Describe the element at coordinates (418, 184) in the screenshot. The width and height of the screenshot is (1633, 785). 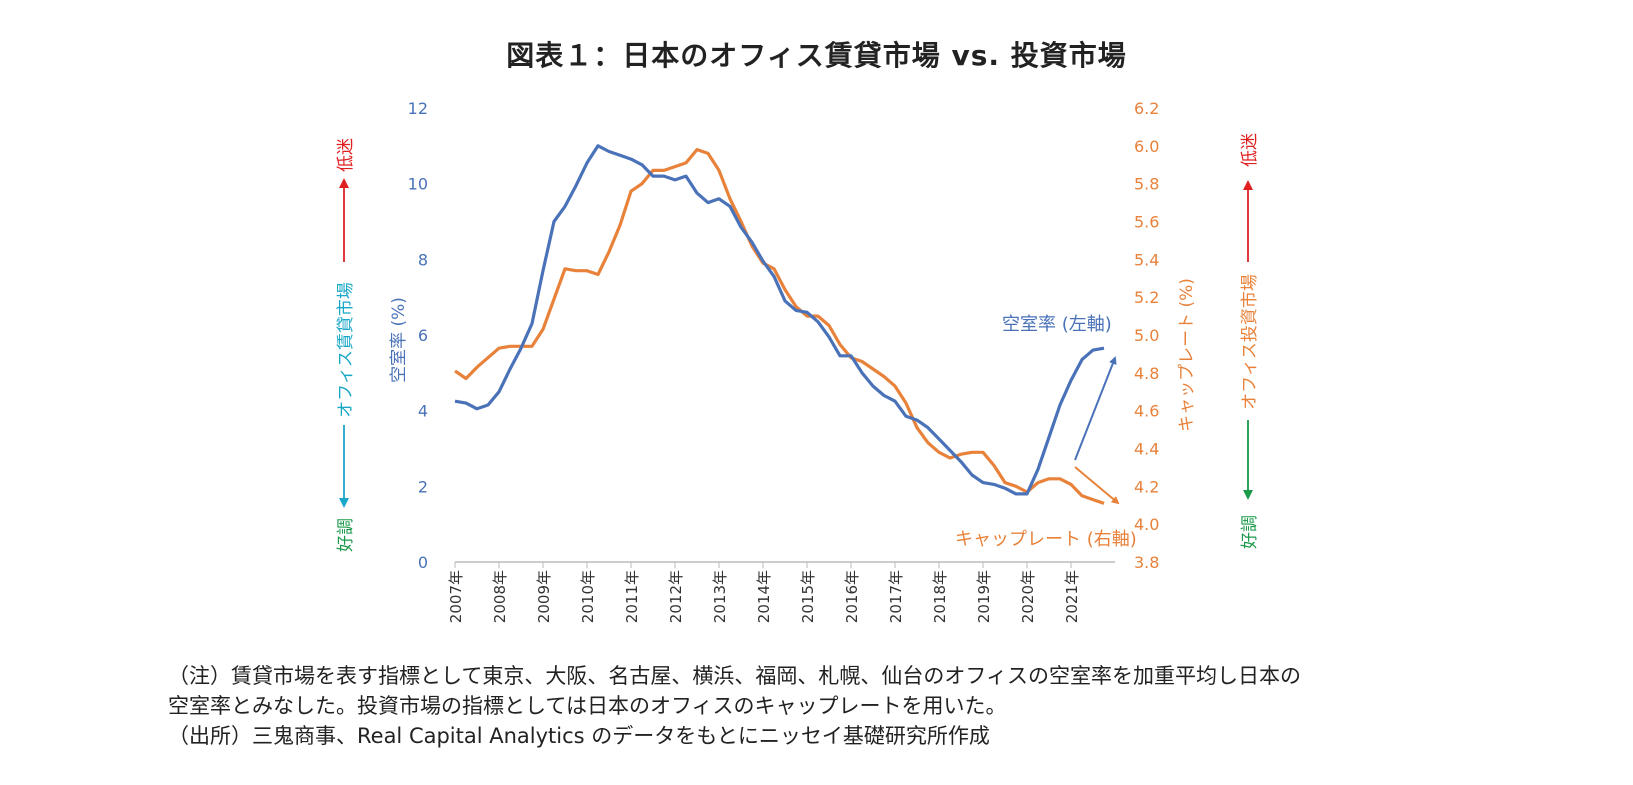
I see `y-left-tick-label: 10` at that location.